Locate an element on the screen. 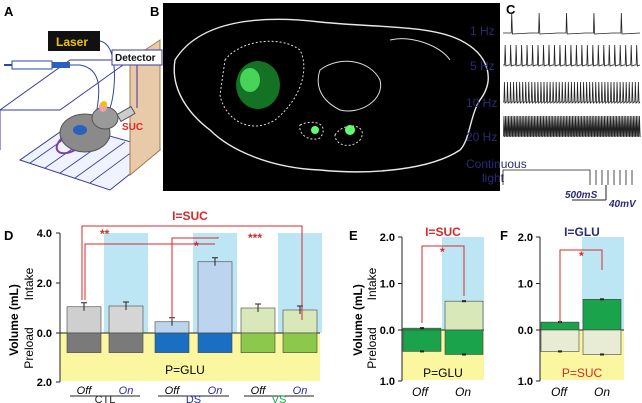  e-on: On is located at coordinates (463, 392).